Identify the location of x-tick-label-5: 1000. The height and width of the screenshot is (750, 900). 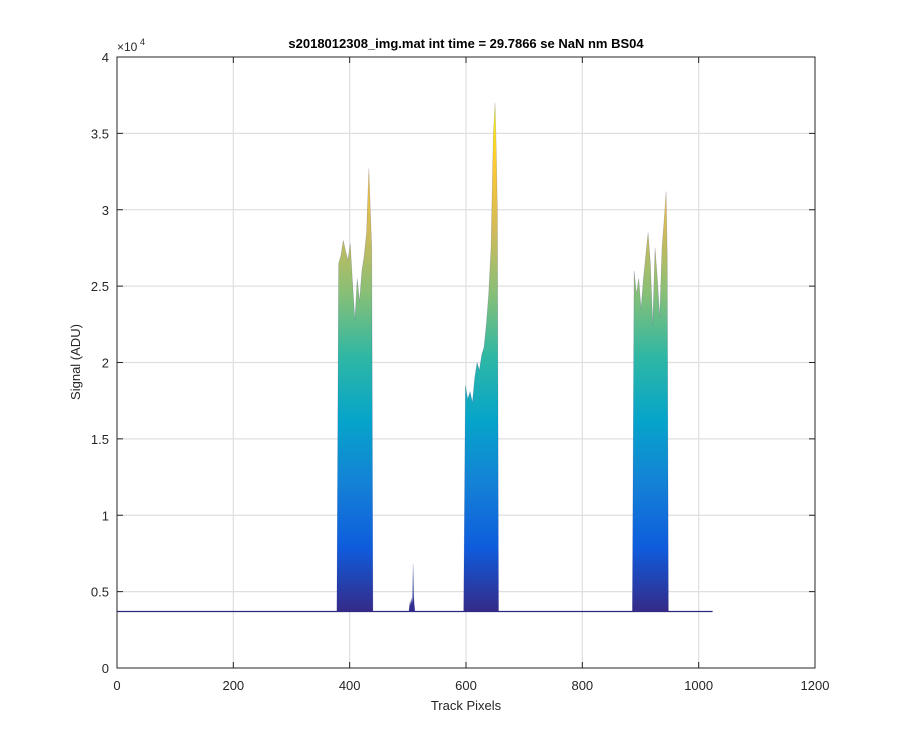
(698, 685).